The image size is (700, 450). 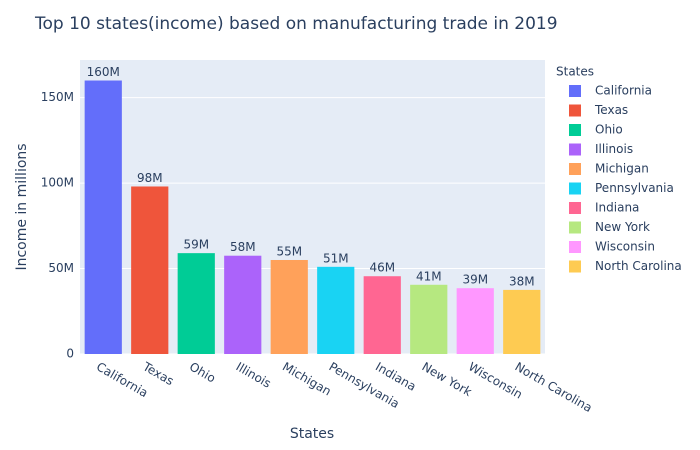 What do you see at coordinates (634, 188) in the screenshot?
I see `legend-label: Pennsylvania` at bounding box center [634, 188].